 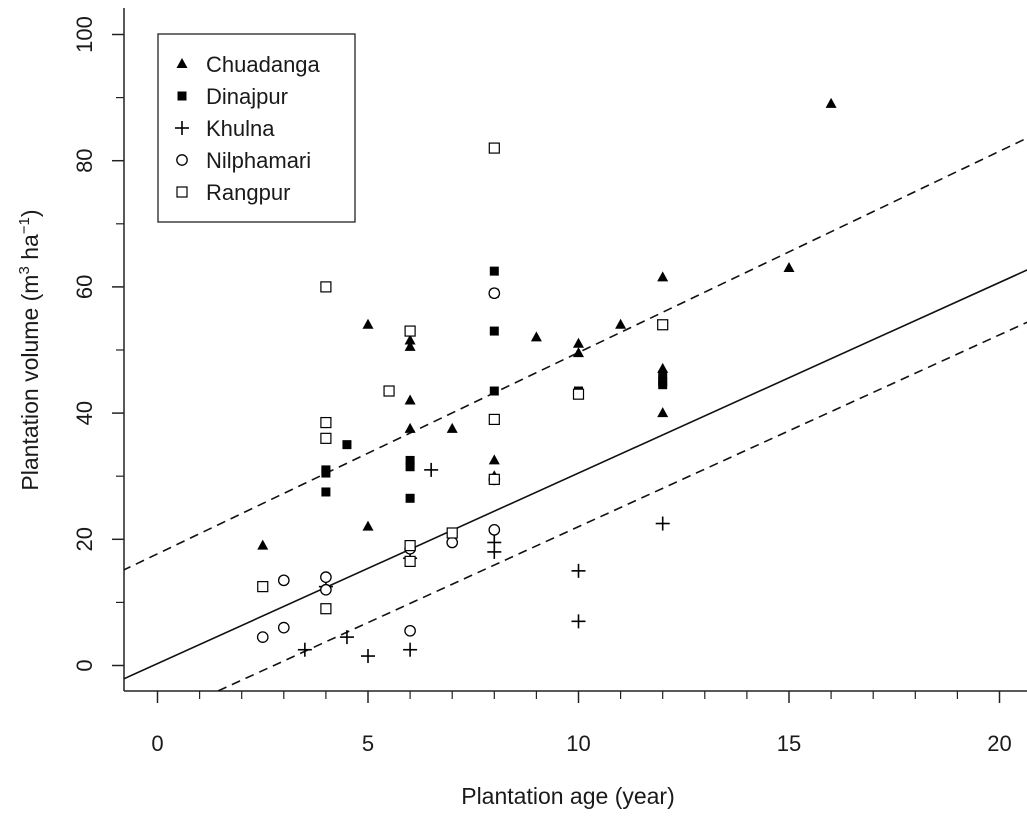 I want to click on legend-symbol-nilphamari, so click(x=182, y=160).